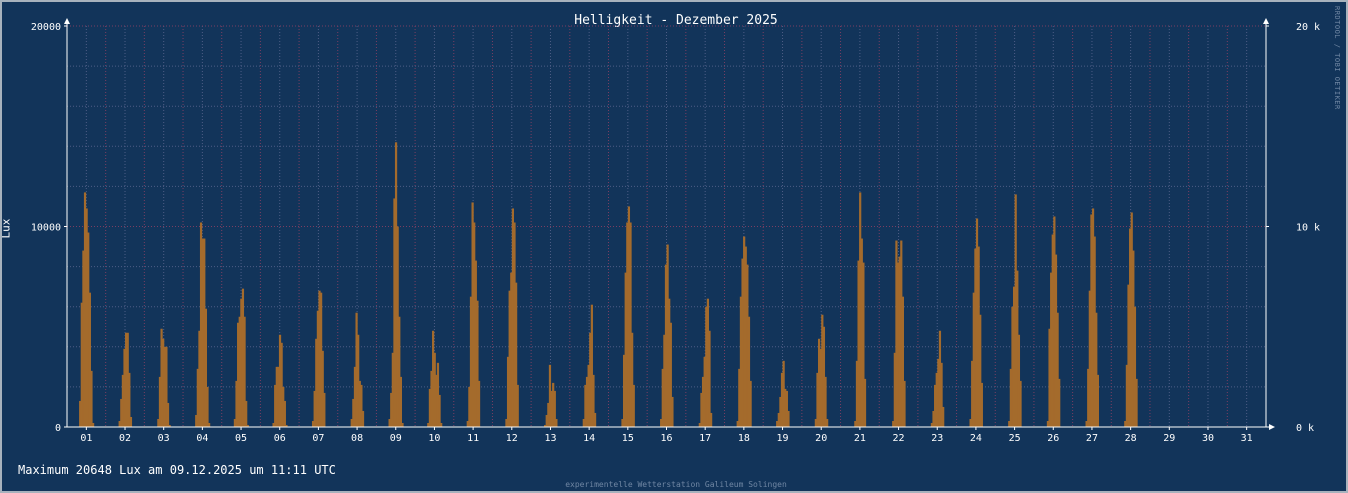  What do you see at coordinates (1247, 438) in the screenshot?
I see `x-tick-label: 31` at bounding box center [1247, 438].